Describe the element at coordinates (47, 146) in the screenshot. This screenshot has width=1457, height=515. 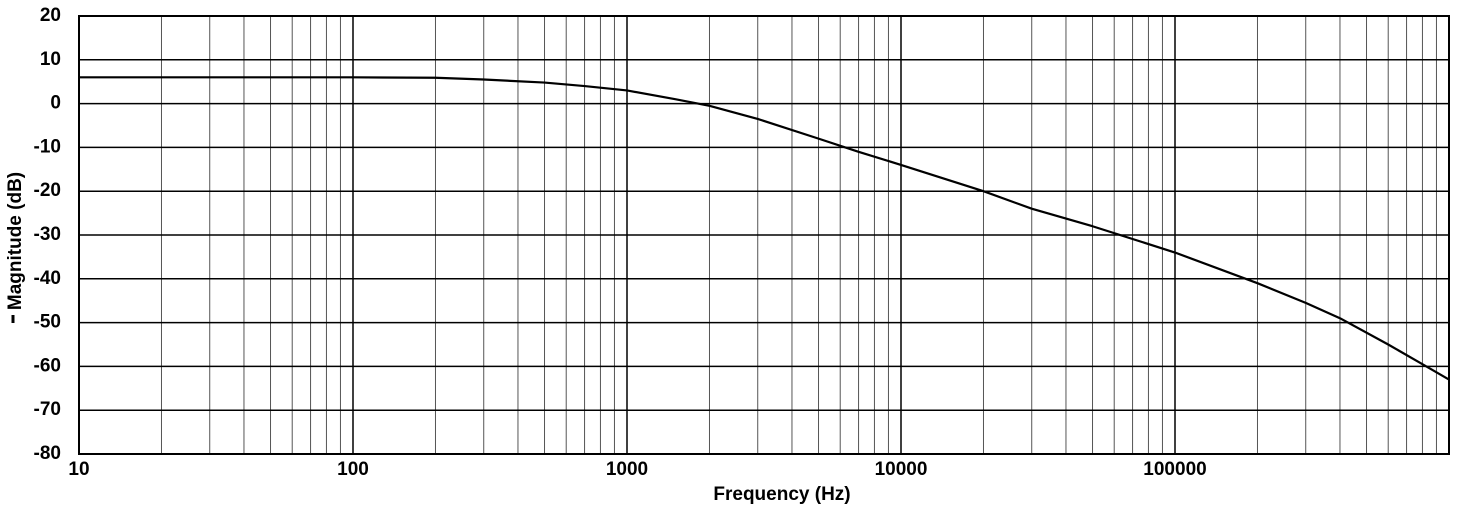
I see `y-tick-label: -10` at that location.